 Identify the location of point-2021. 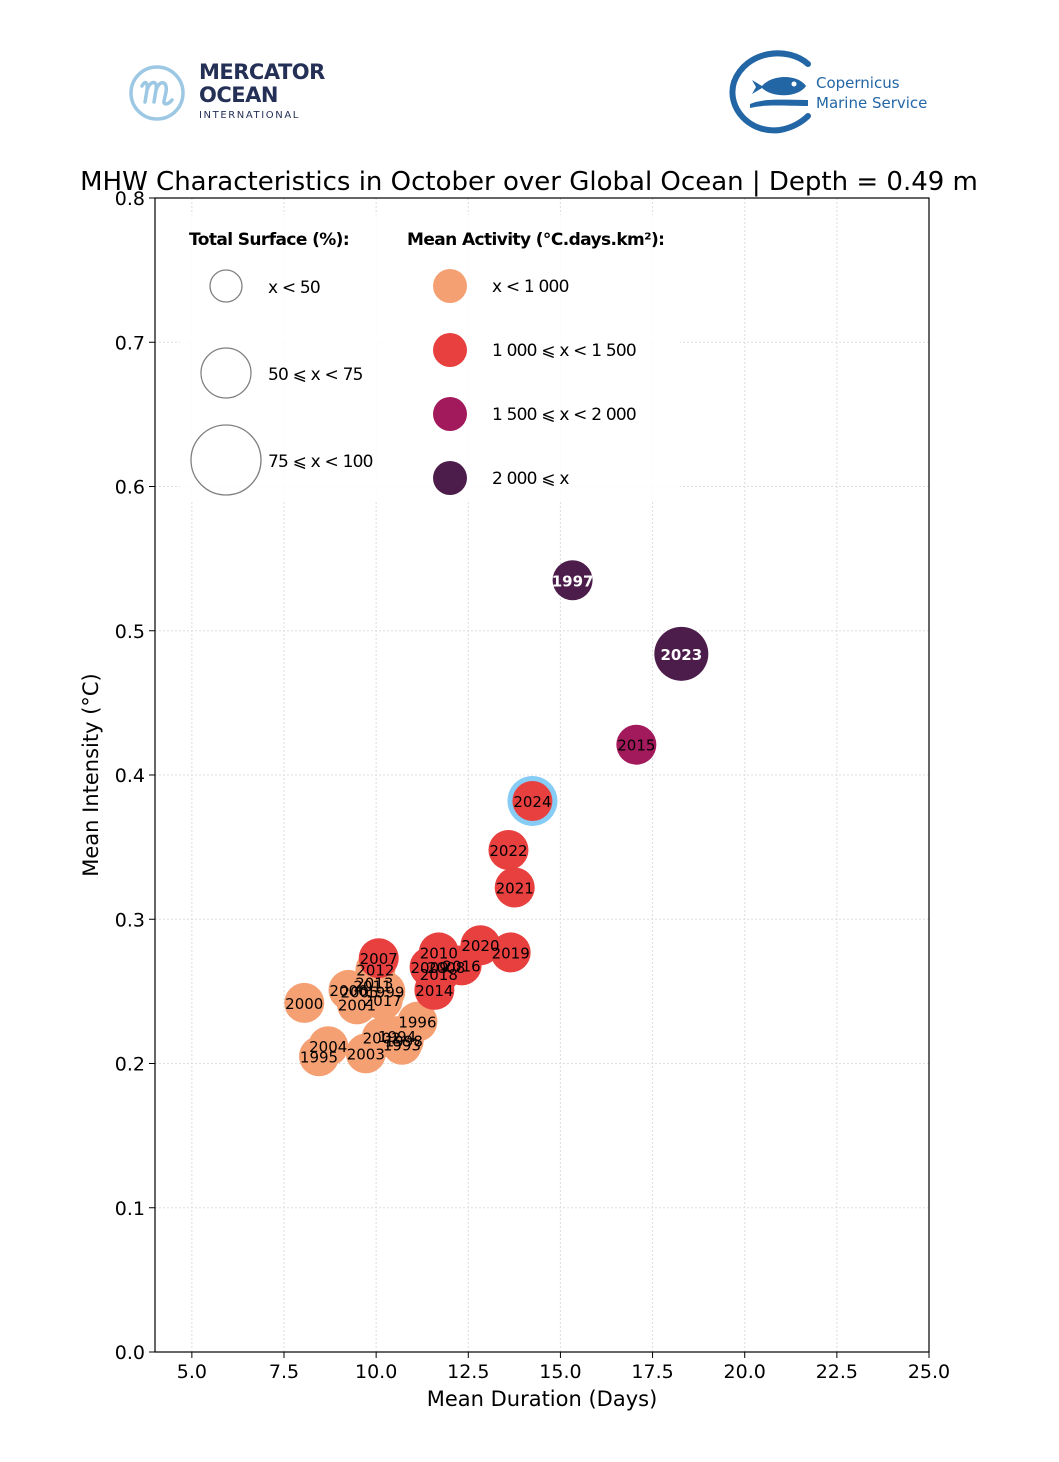
(514, 887).